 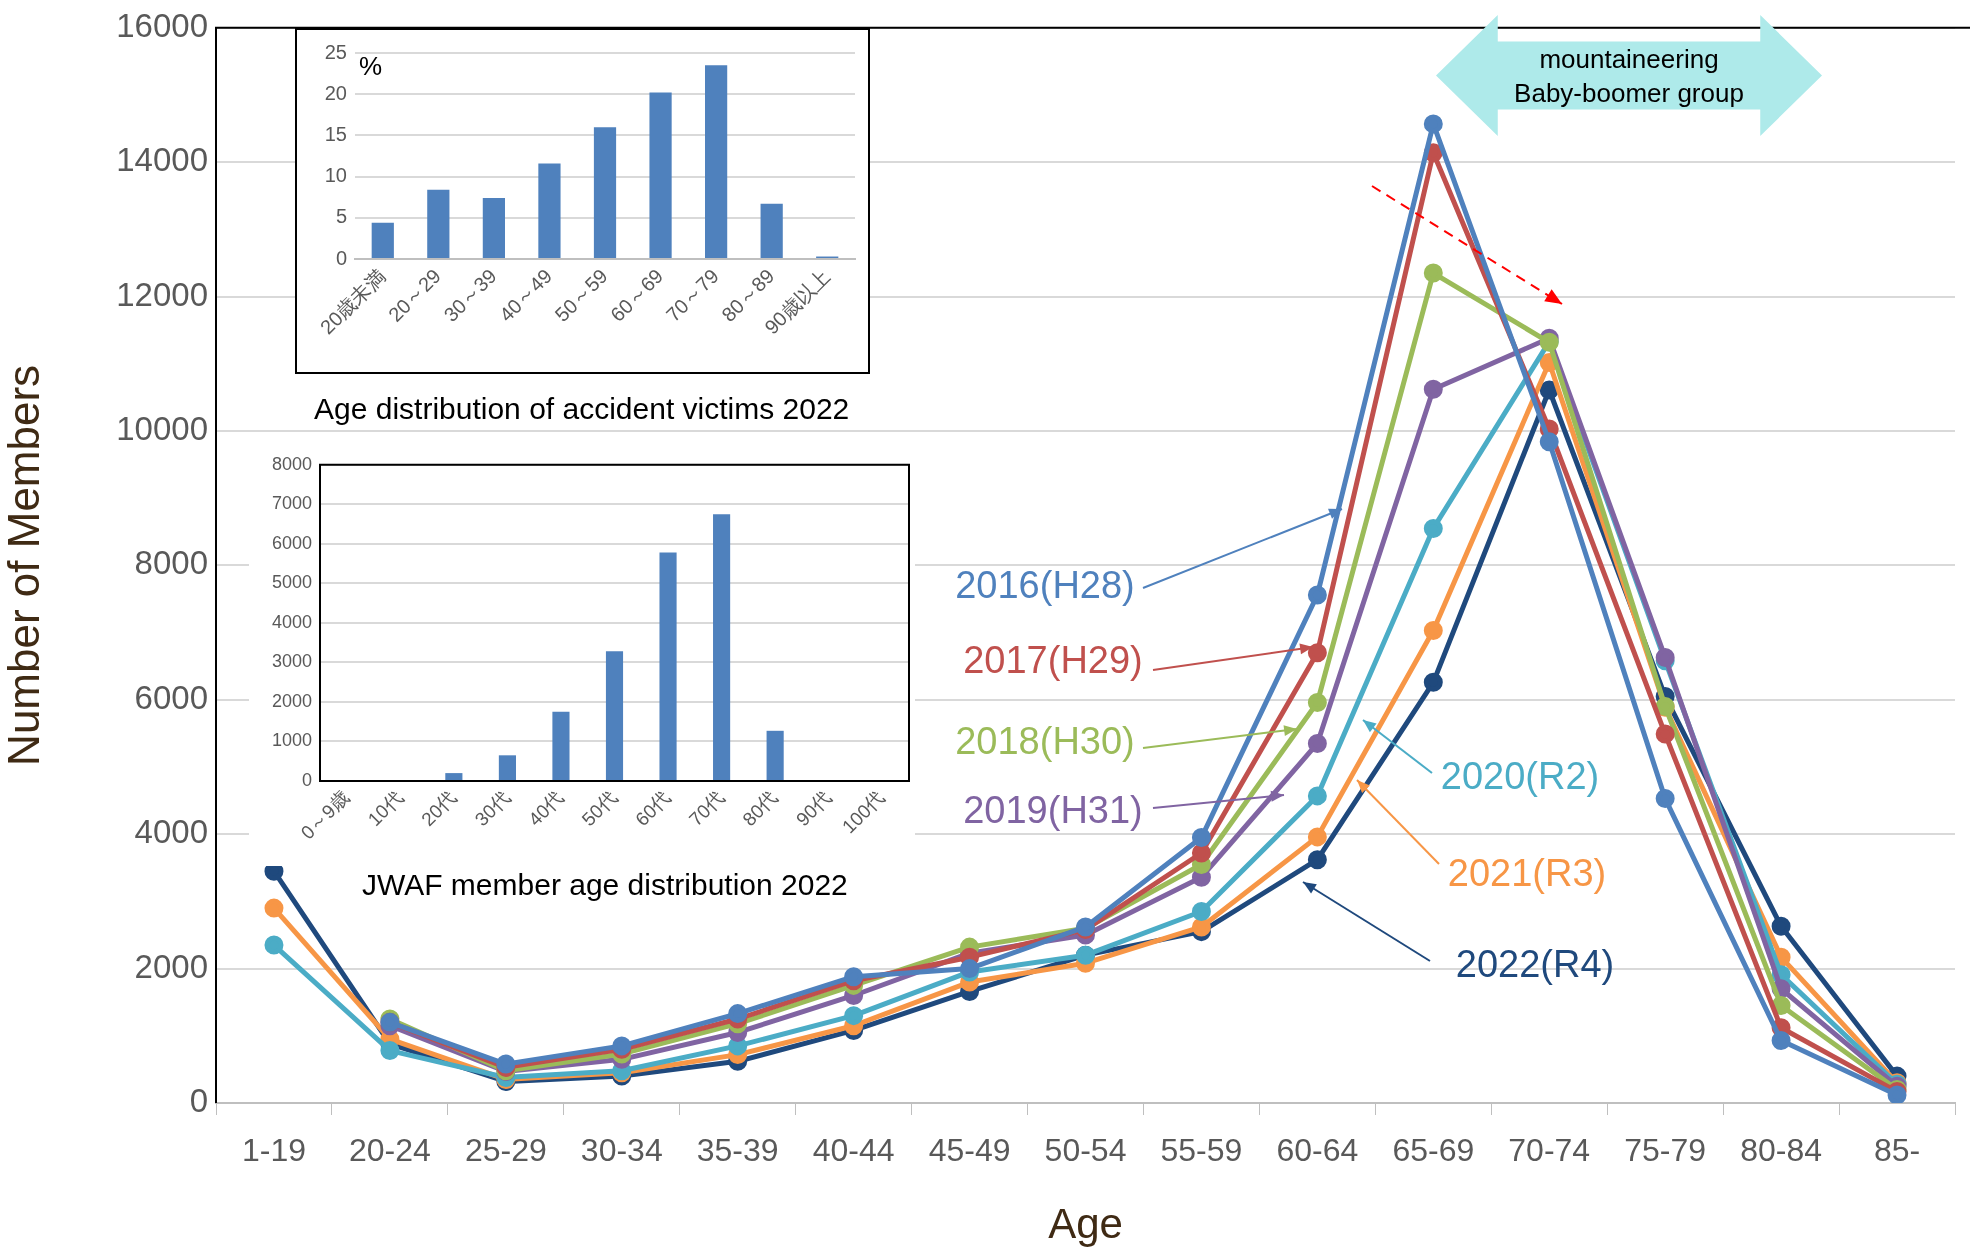 I want to click on x-tick-label: 55-59, so click(x=1201, y=1150).